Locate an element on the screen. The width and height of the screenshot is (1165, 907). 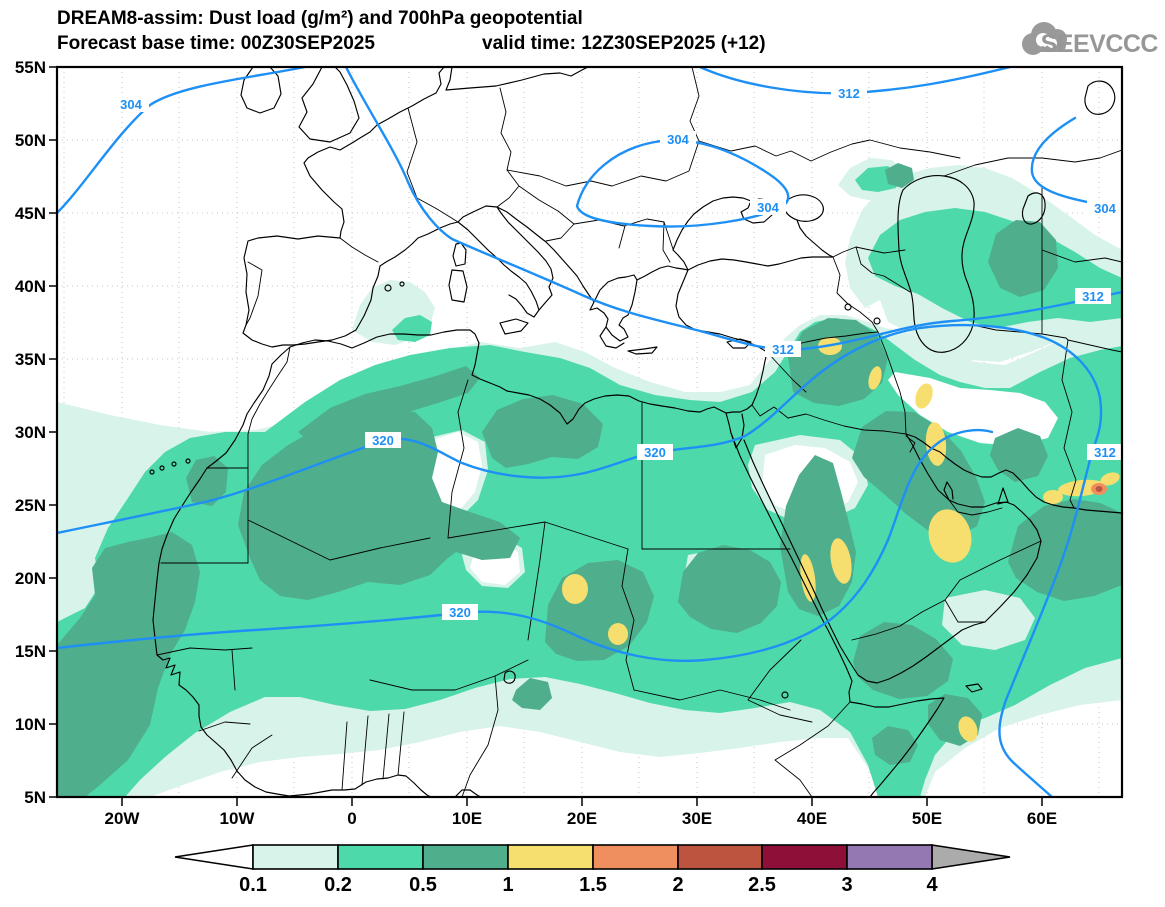
lat-tick-label: 40N is located at coordinates (30, 286).